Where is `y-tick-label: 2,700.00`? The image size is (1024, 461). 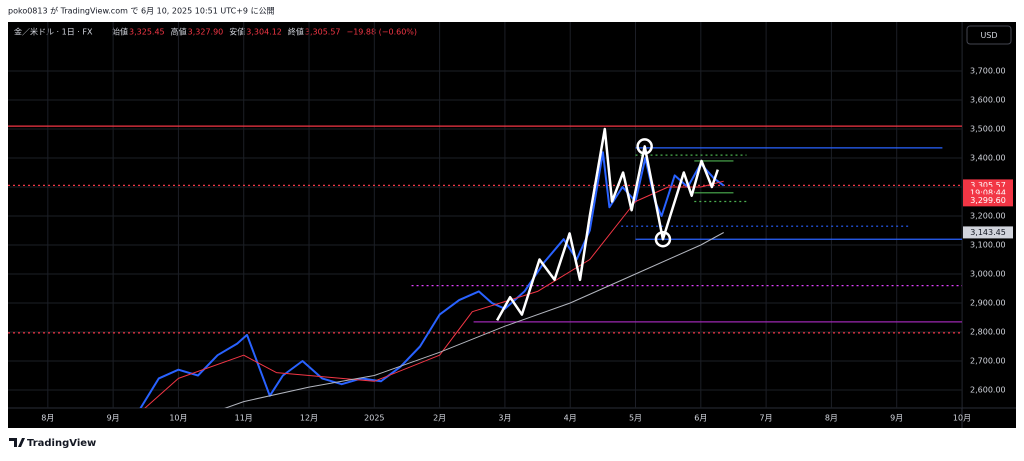
y-tick-label: 2,700.00 is located at coordinates (988, 361).